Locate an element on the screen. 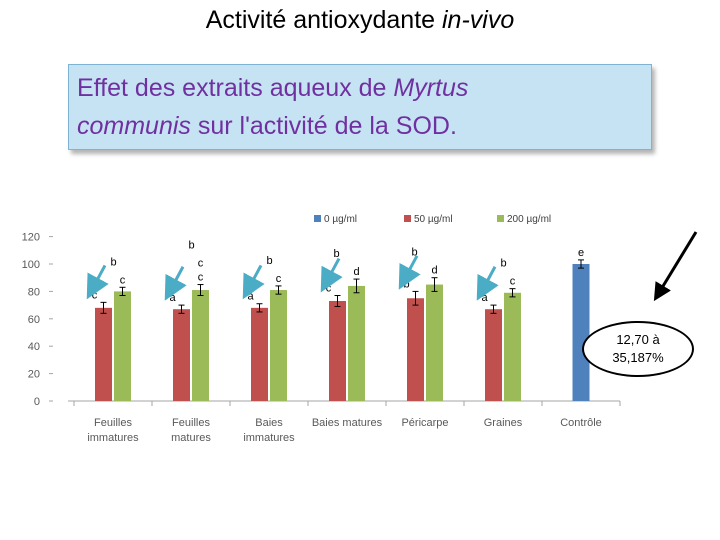 Image resolution: width=720 pixels, height=540 pixels. category-label: matures is located at coordinates (191, 438).